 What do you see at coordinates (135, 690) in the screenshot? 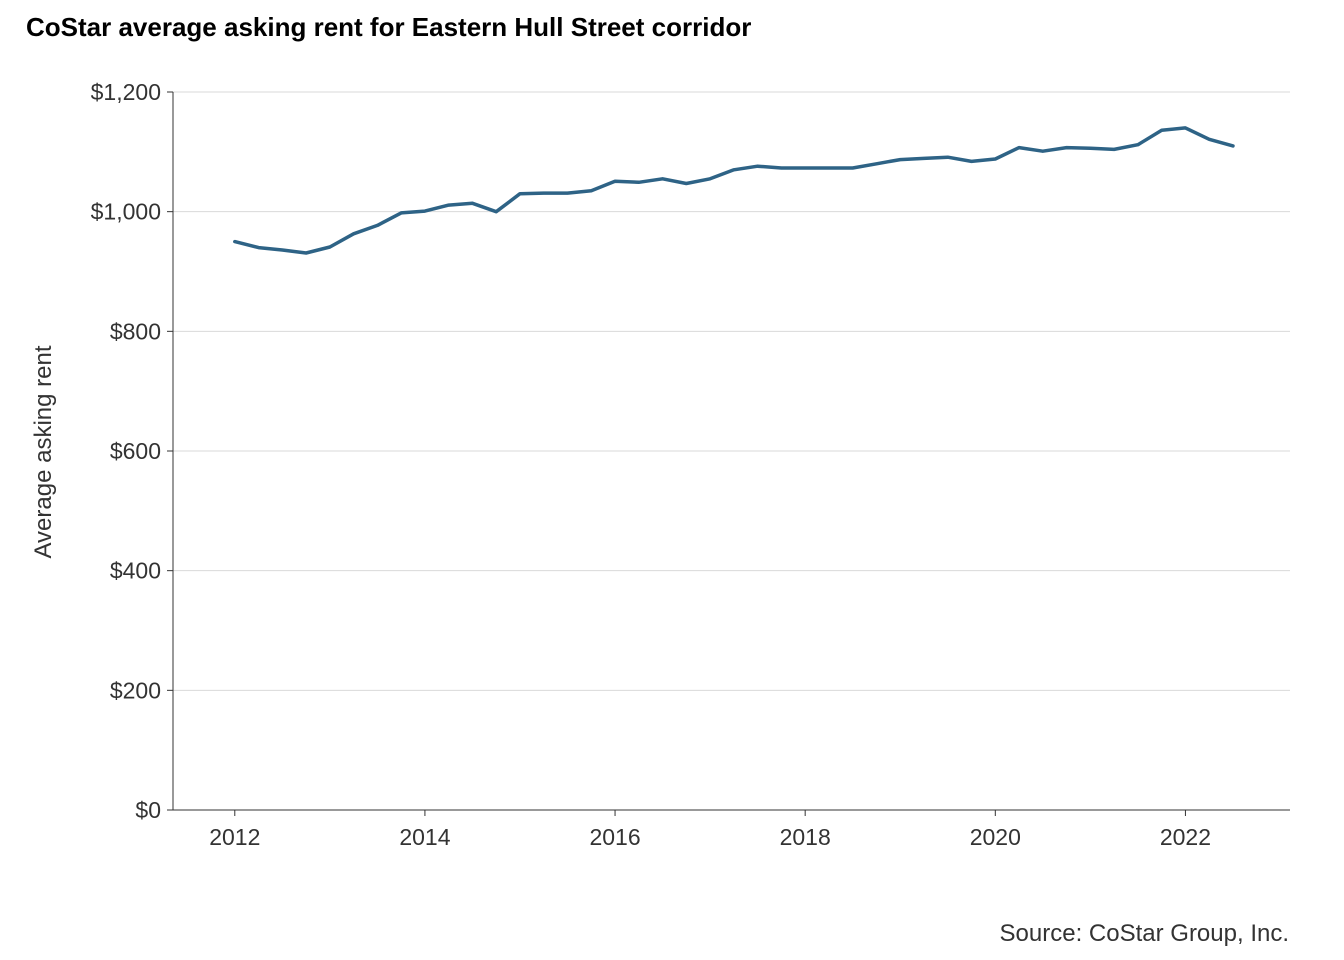
I see `y-tick-label: $200` at bounding box center [135, 690].